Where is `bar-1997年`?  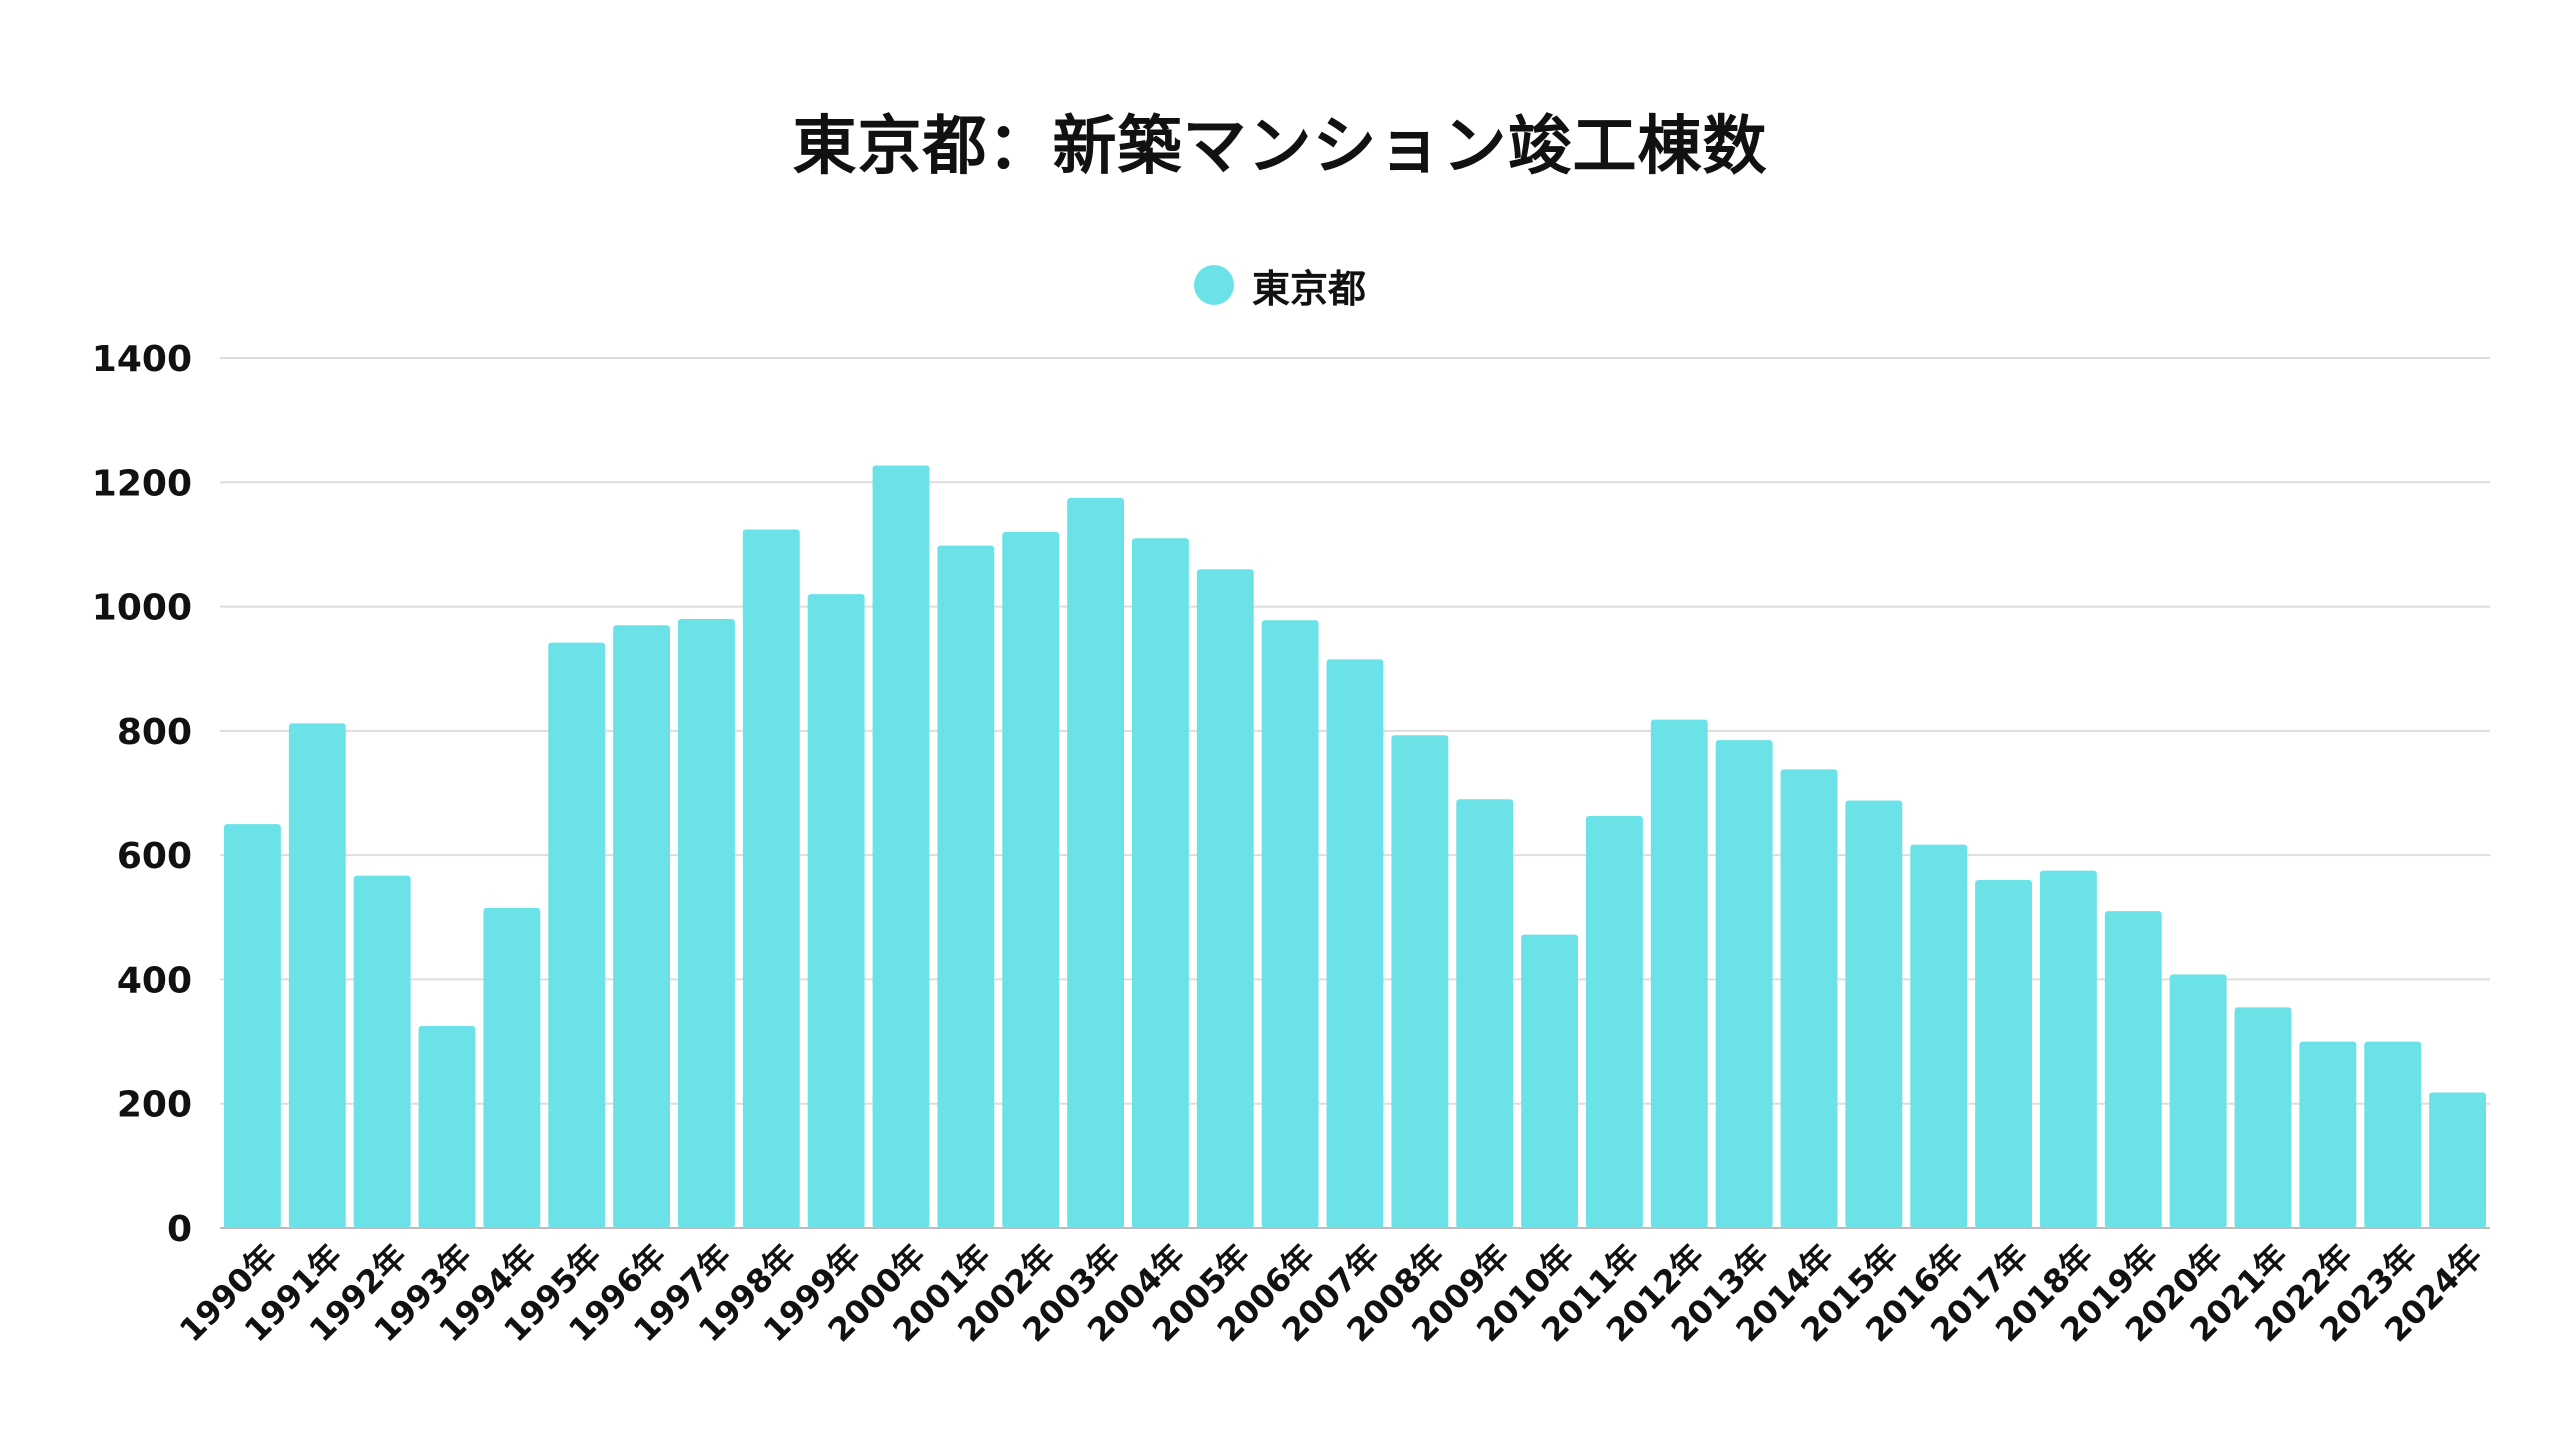
bar-1997年 is located at coordinates (706, 923).